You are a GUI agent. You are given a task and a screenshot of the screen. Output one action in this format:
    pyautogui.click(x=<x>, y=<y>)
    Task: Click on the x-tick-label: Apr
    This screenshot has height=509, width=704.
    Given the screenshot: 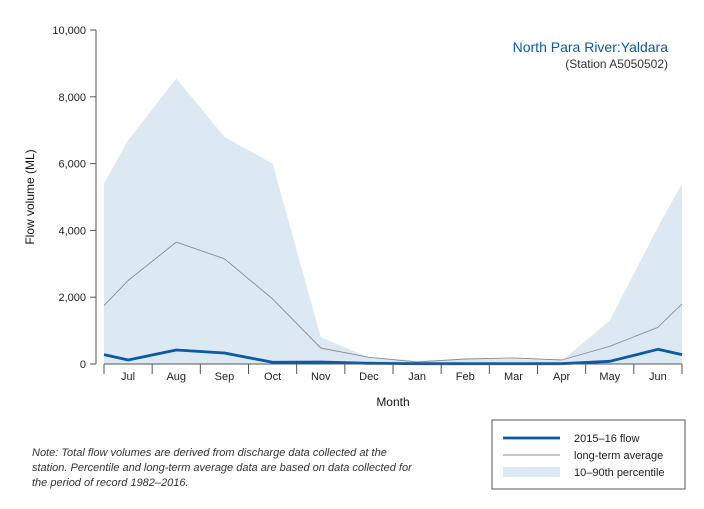 What is the action you would take?
    pyautogui.click(x=561, y=377)
    